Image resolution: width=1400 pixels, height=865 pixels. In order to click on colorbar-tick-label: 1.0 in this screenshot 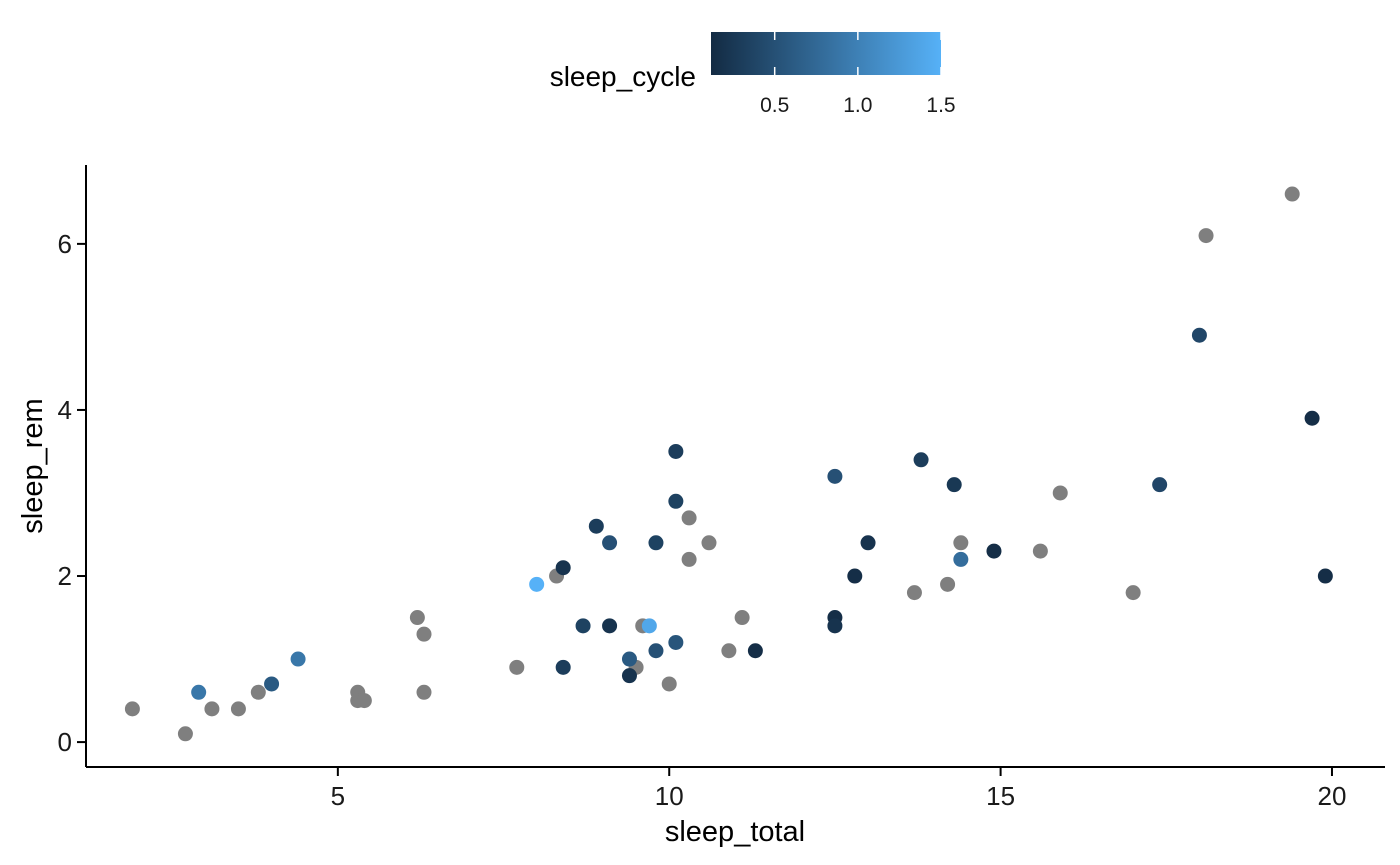, I will do `click(857, 105)`.